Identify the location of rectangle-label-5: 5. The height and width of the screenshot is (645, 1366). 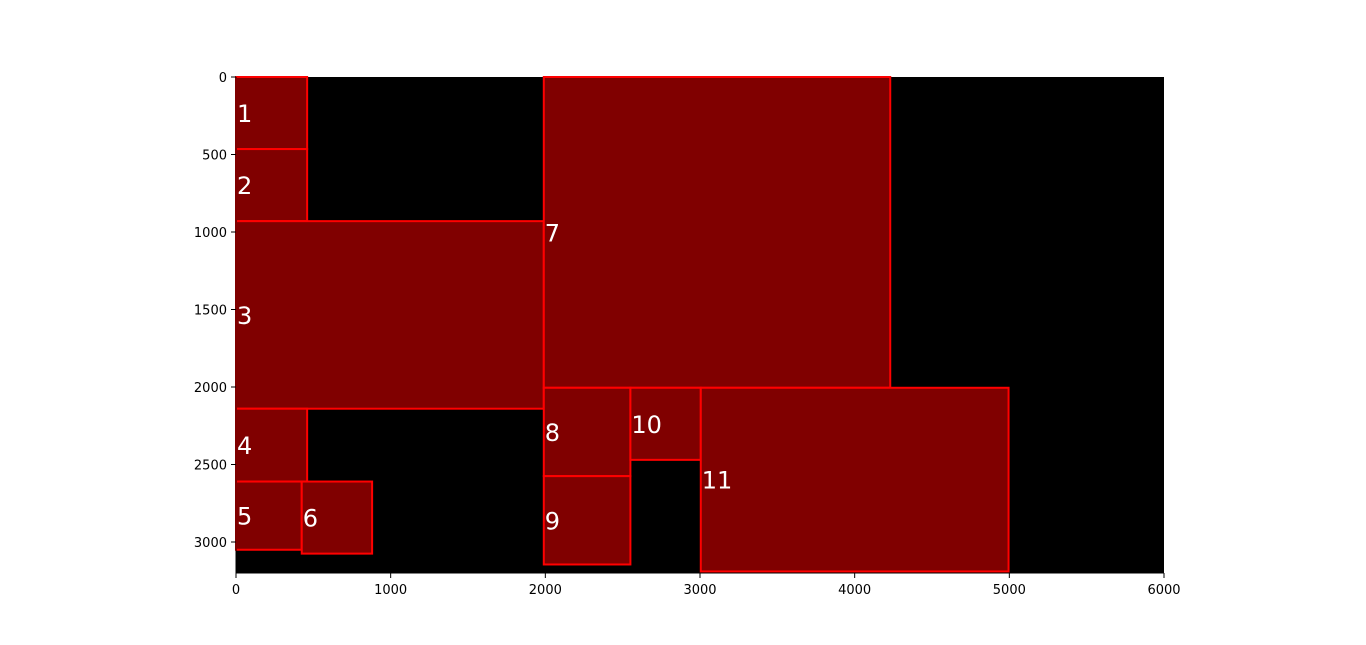
(244, 517).